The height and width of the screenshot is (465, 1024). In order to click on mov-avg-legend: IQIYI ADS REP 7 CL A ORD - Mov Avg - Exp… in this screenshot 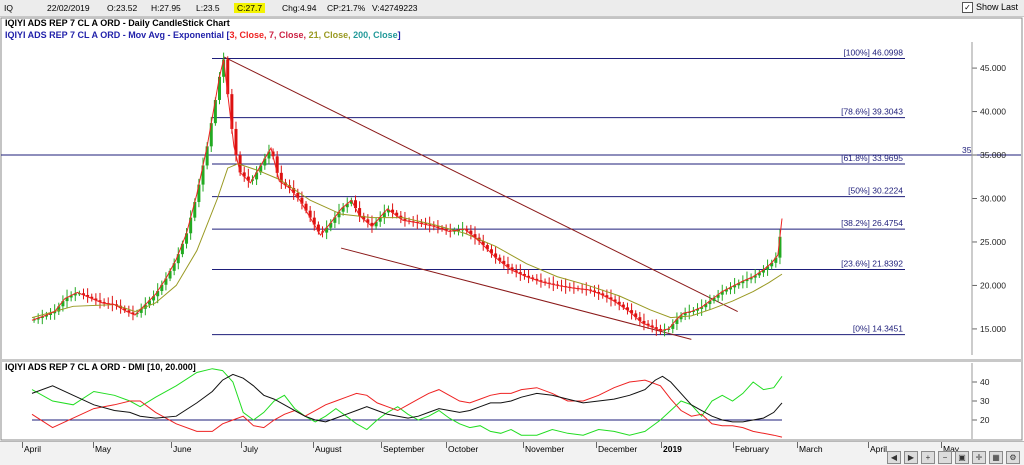, I will do `click(203, 35)`.